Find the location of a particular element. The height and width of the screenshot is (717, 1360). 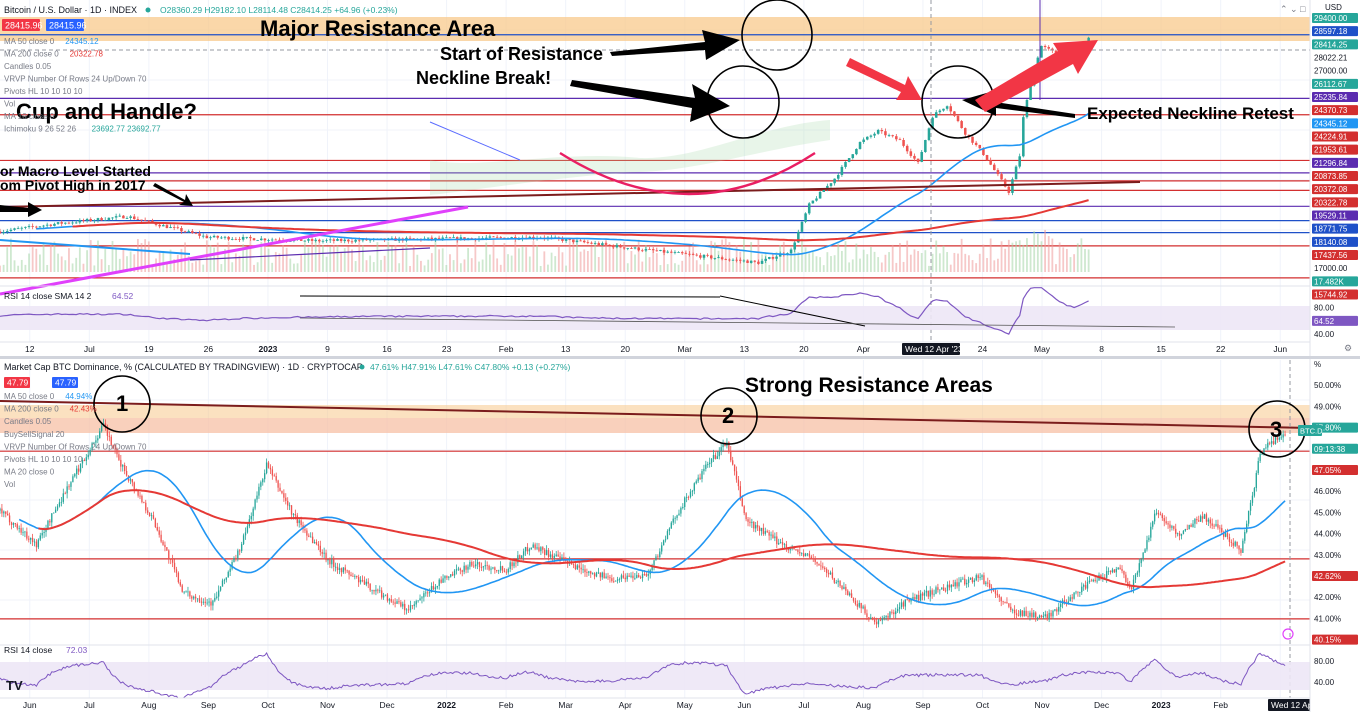

top-axis-settings-icon: ⚙ is located at coordinates (1348, 348).